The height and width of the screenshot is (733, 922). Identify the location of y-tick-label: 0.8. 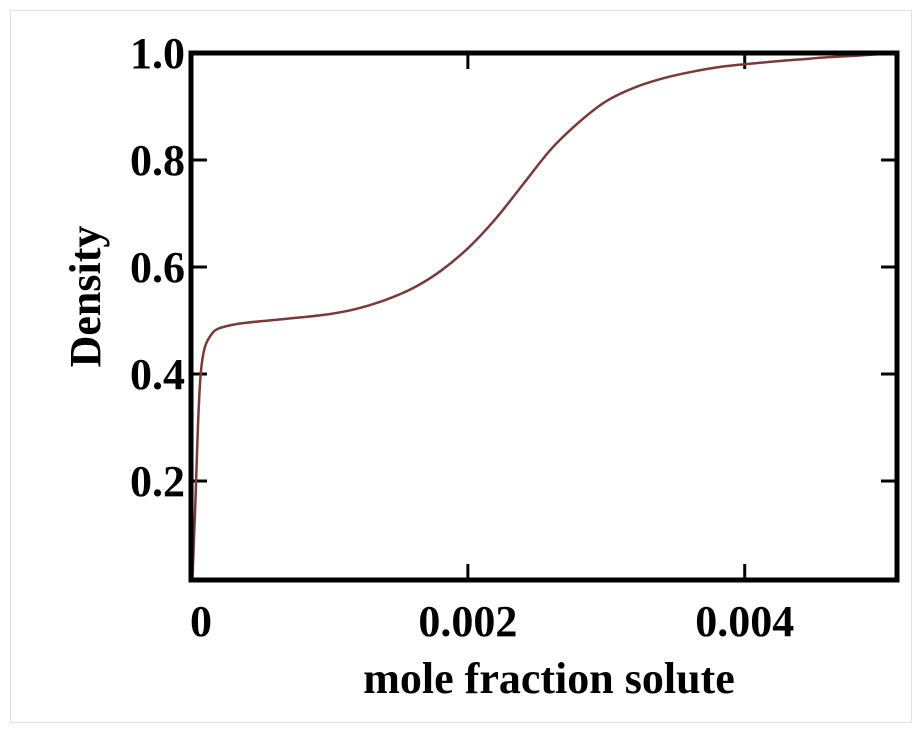
(157, 160).